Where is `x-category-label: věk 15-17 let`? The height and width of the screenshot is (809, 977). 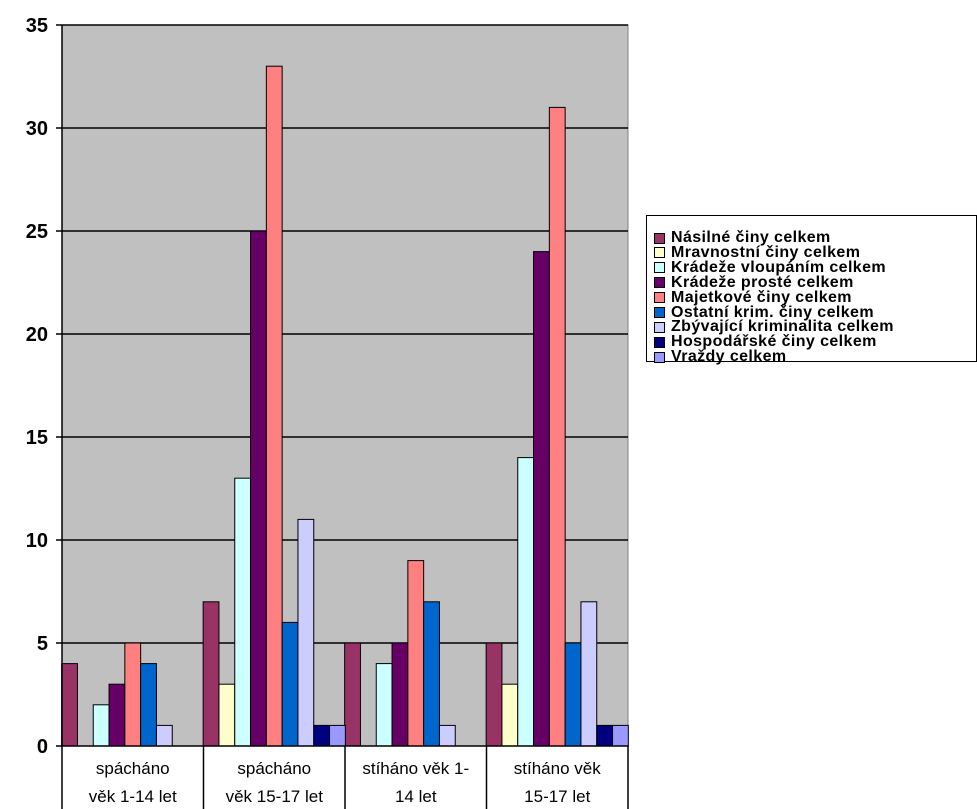 x-category-label: věk 15-17 let is located at coordinates (275, 796).